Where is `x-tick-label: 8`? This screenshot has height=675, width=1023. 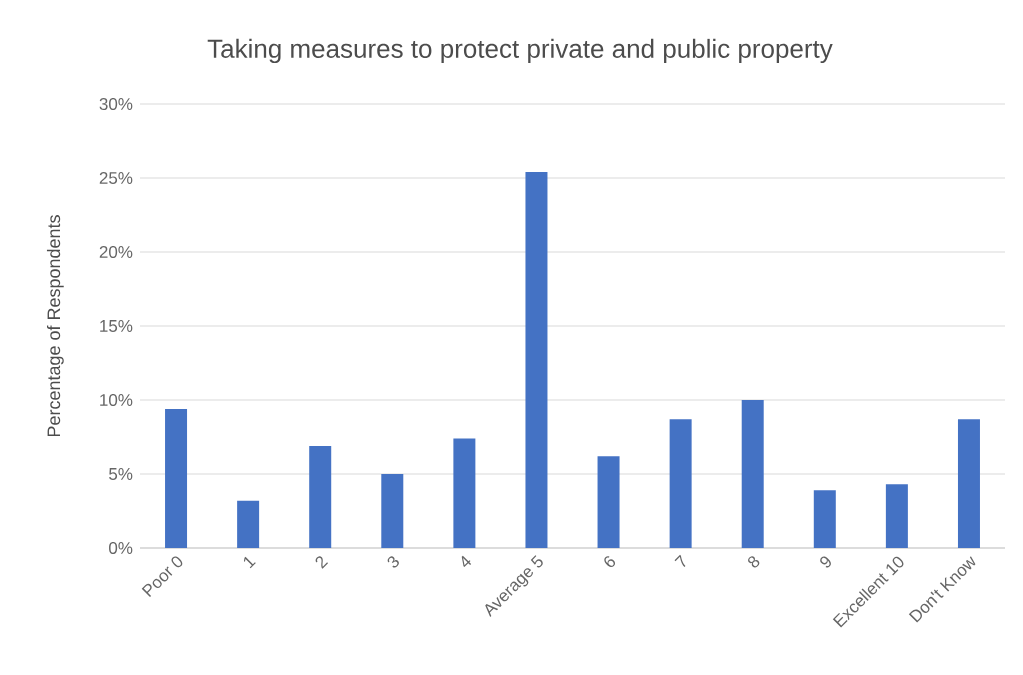 x-tick-label: 8 is located at coordinates (754, 562).